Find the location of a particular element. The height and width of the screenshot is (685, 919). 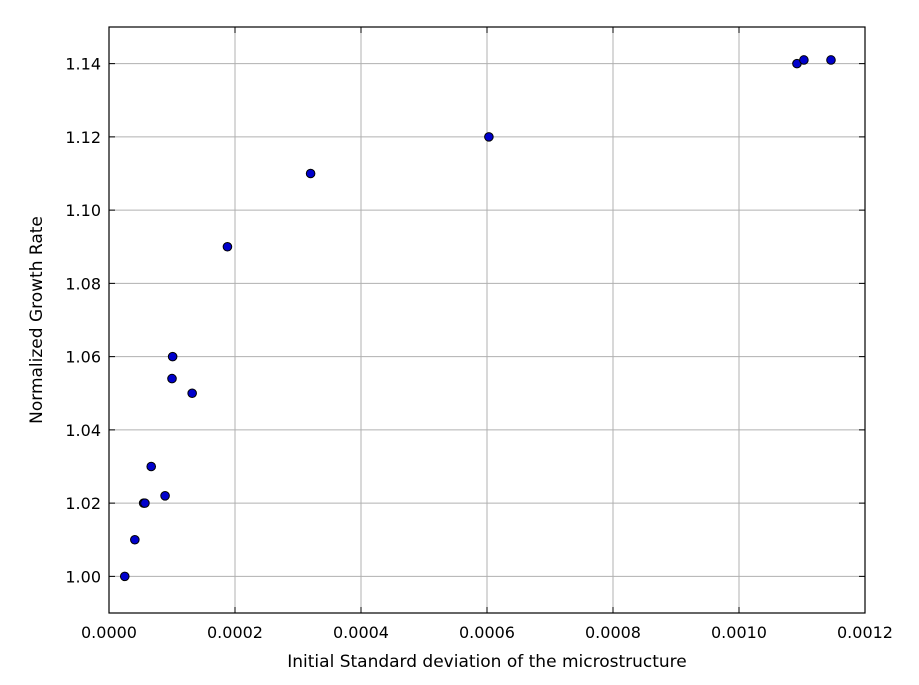

x-tick-label: 0.0006 is located at coordinates (487, 632).